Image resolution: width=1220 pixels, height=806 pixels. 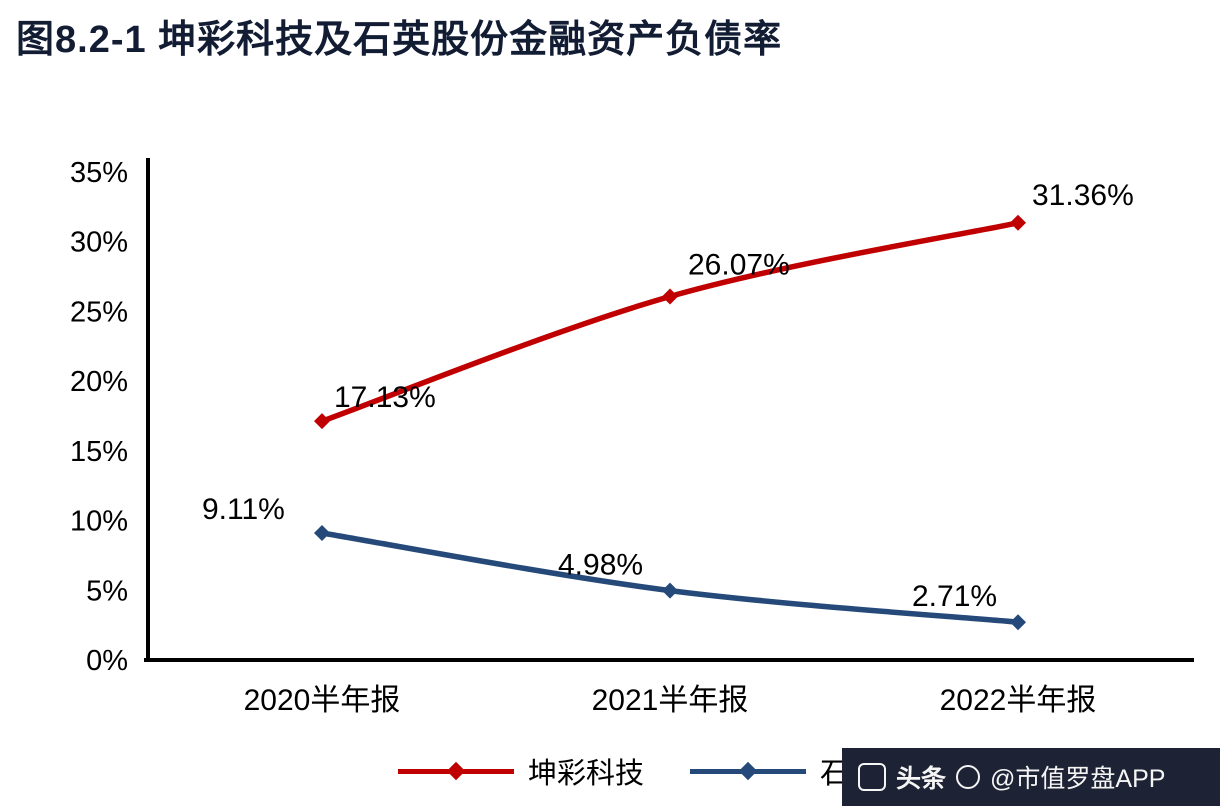 What do you see at coordinates (739, 265) in the screenshot?
I see `data-point-label: 26.07%` at bounding box center [739, 265].